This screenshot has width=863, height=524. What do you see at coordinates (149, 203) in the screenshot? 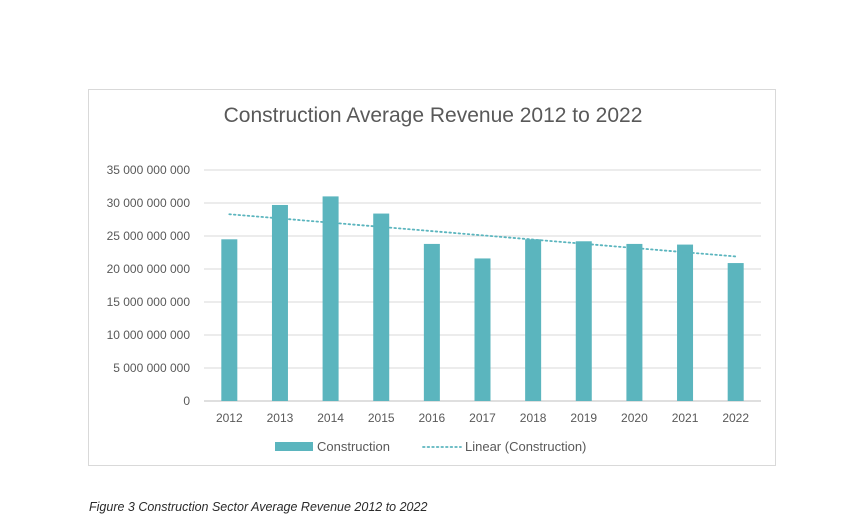
I see `y-tick-label: 30 000 000 000` at bounding box center [149, 203].